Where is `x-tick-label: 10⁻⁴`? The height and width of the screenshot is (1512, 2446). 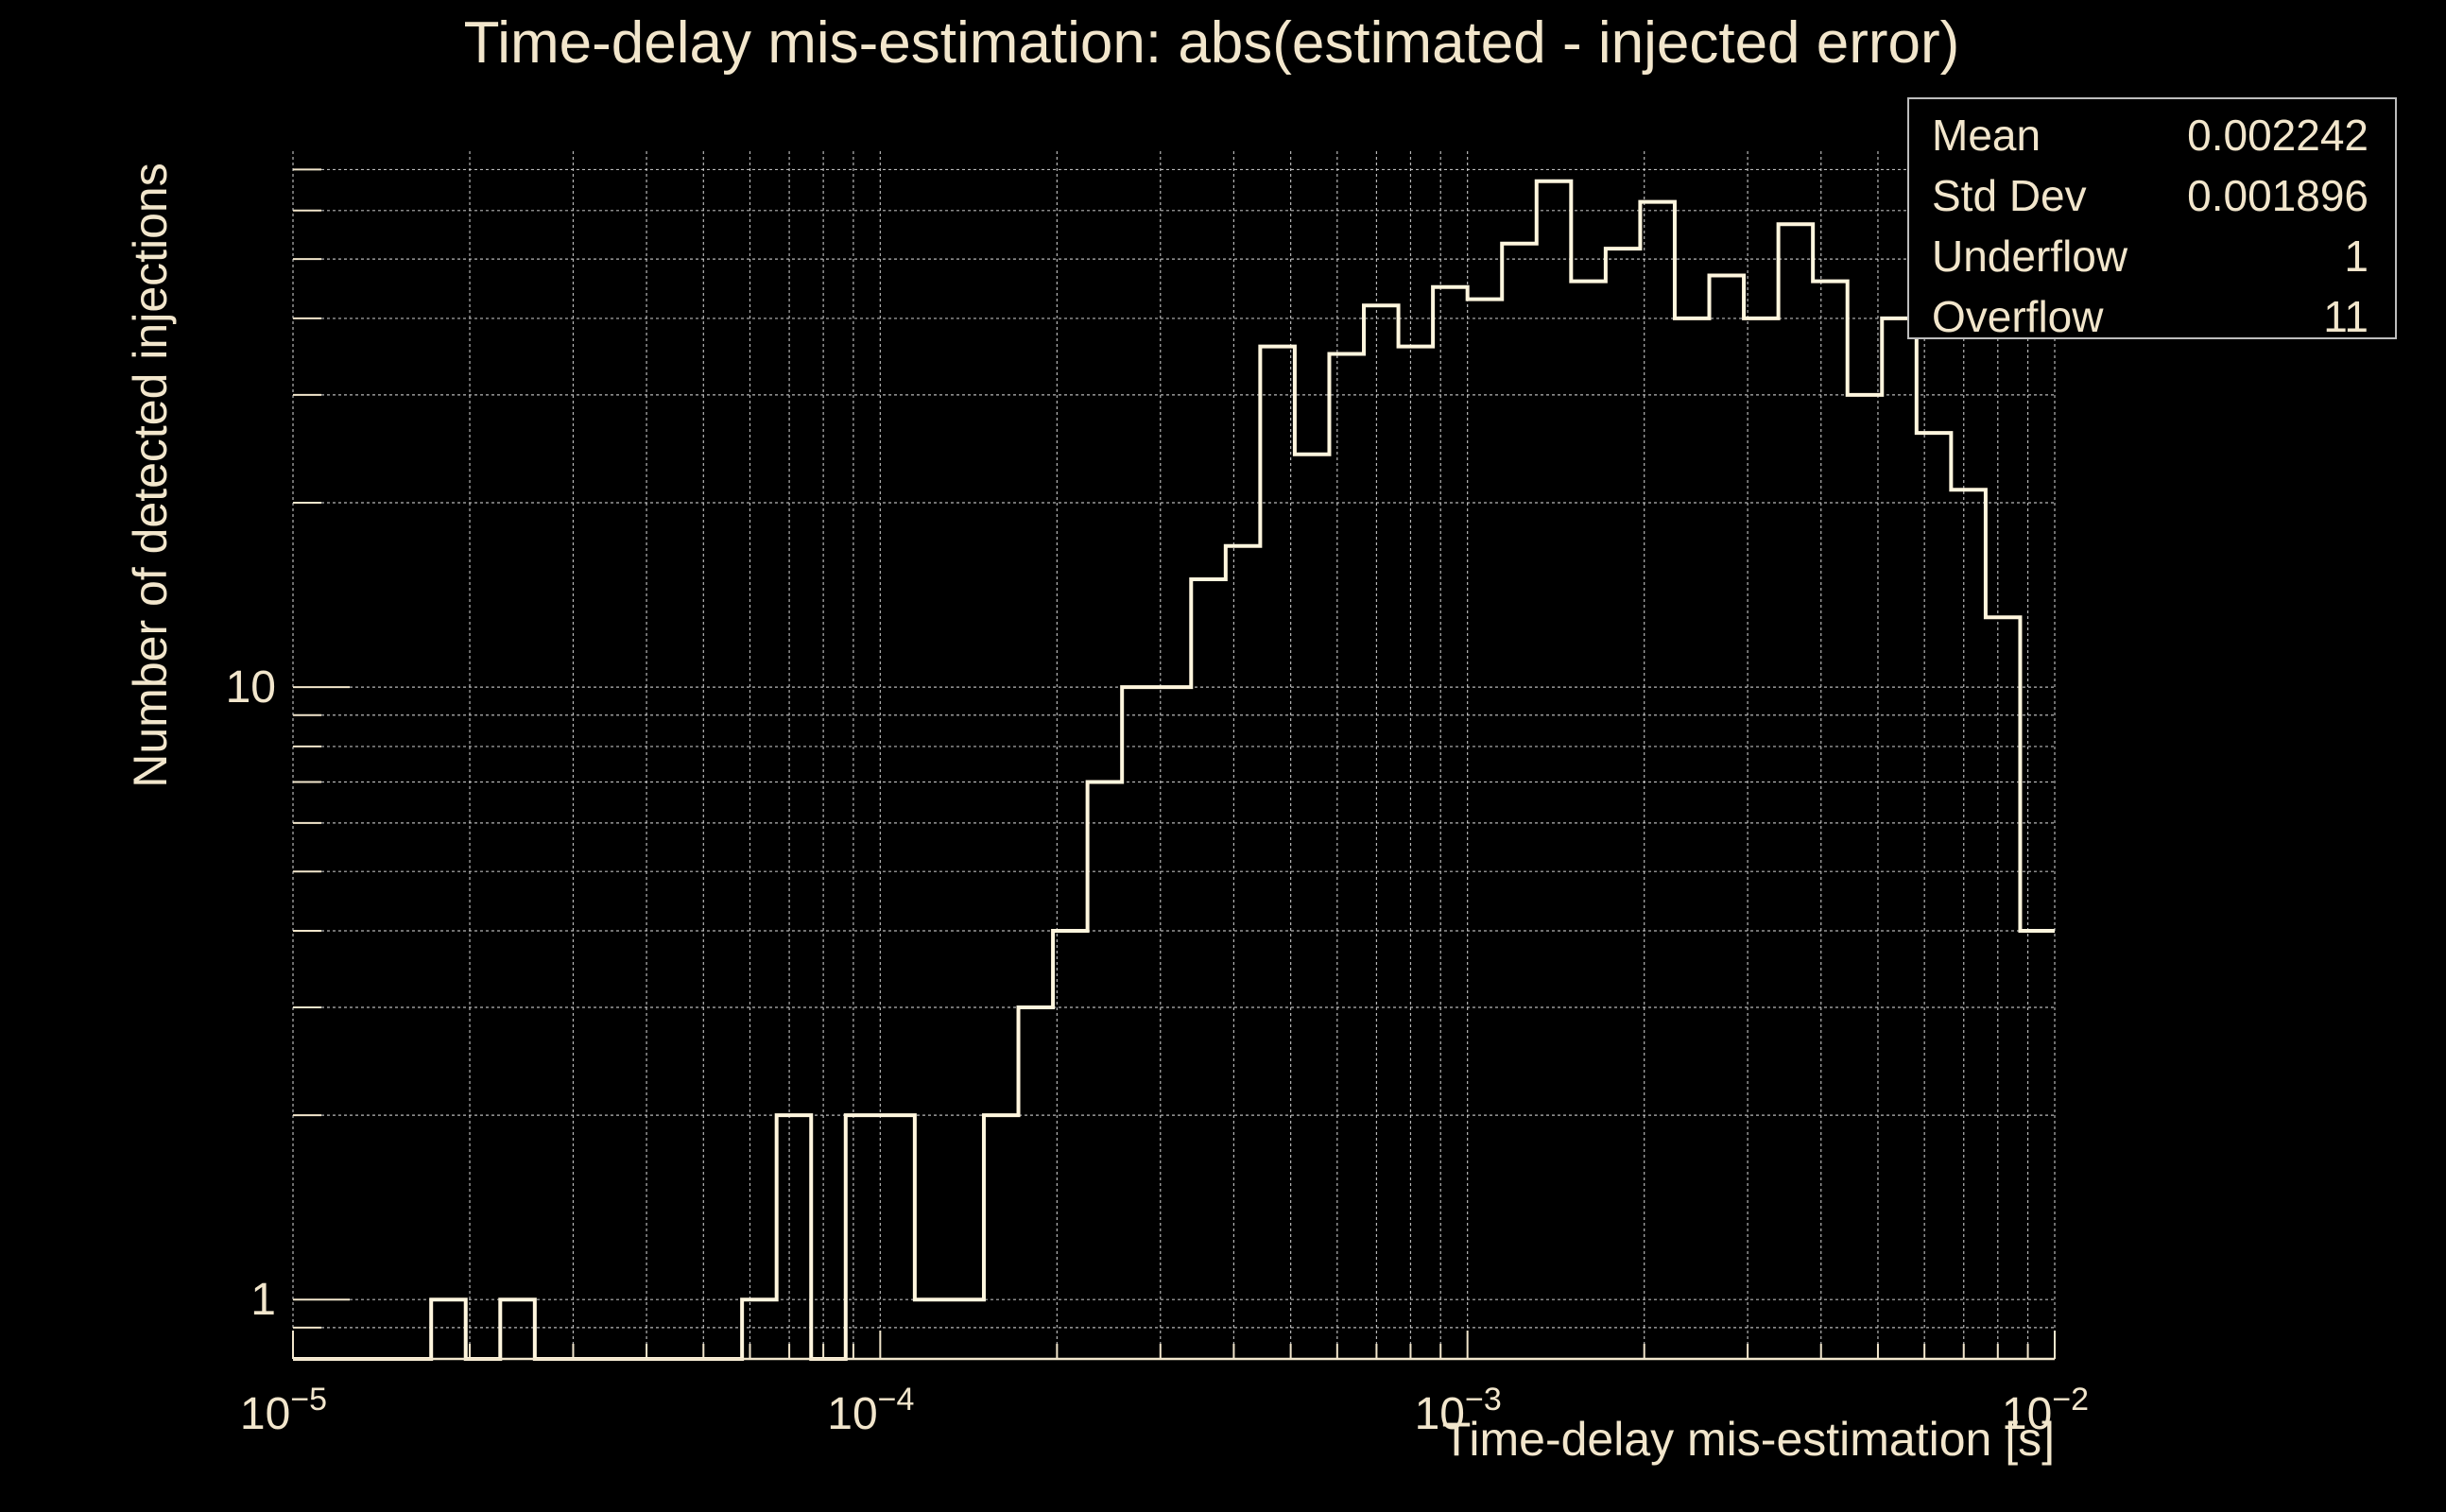 x-tick-label: 10⁻⁴ is located at coordinates (870, 1410).